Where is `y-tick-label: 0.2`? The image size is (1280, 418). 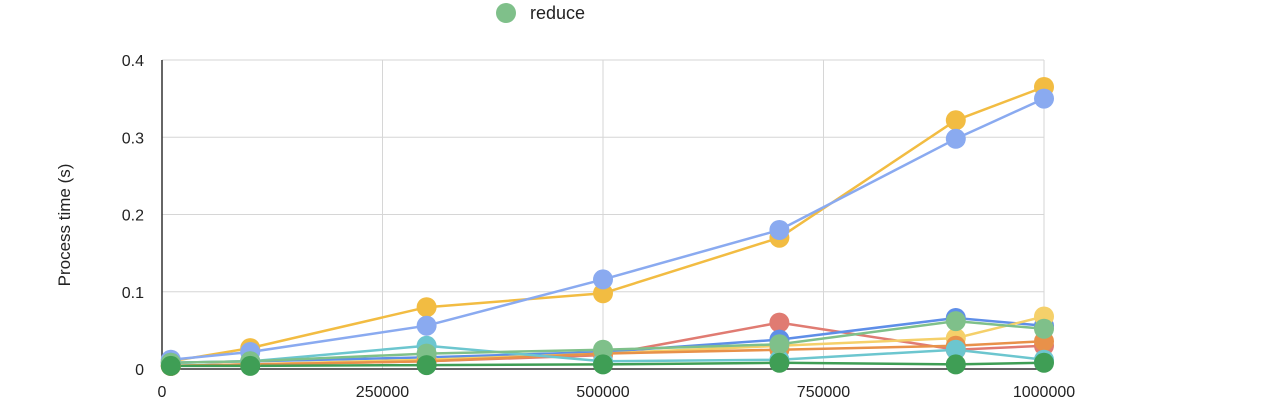
y-tick-label: 0.2 is located at coordinates (133, 216).